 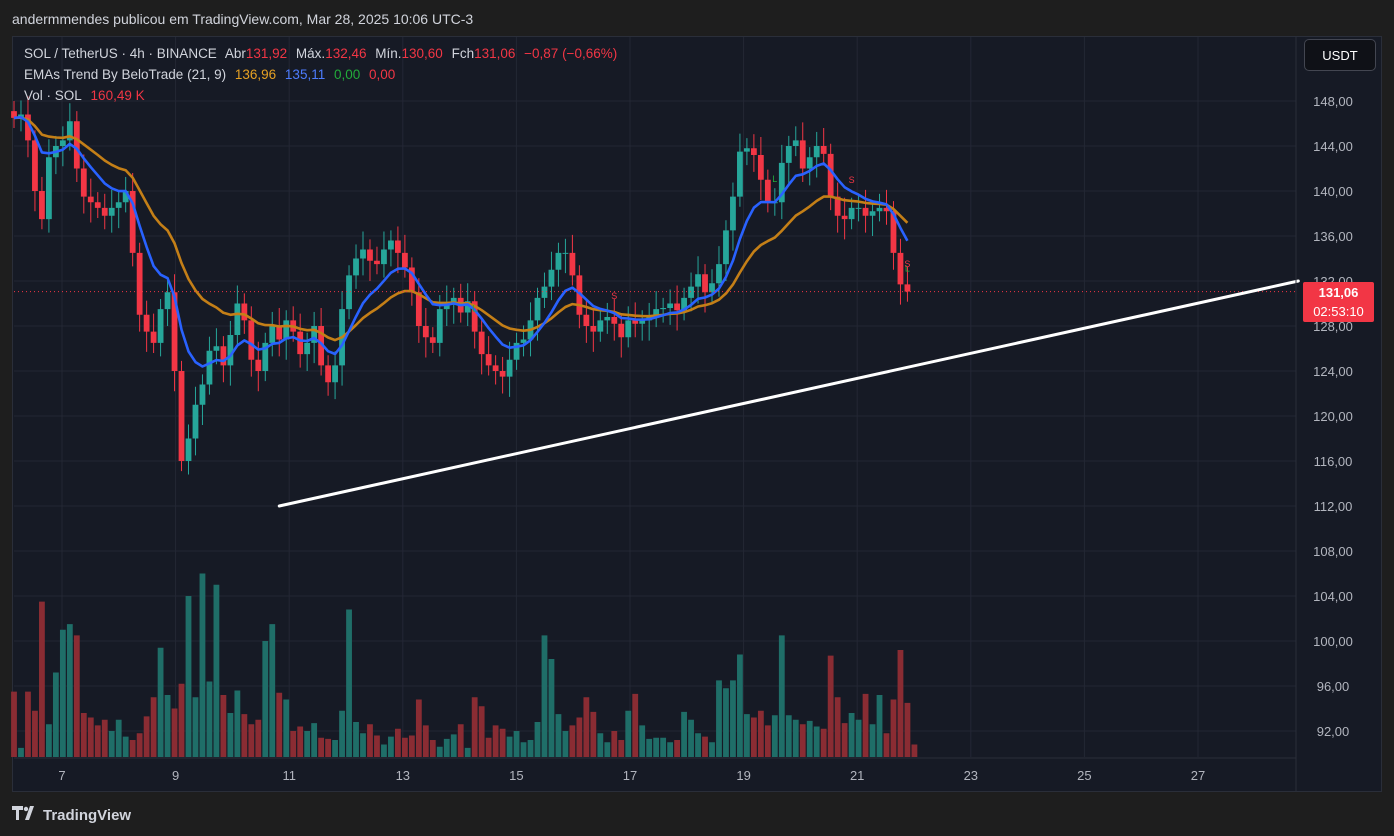 What do you see at coordinates (1333, 326) in the screenshot?
I see `y-tick-label: 128,00` at bounding box center [1333, 326].